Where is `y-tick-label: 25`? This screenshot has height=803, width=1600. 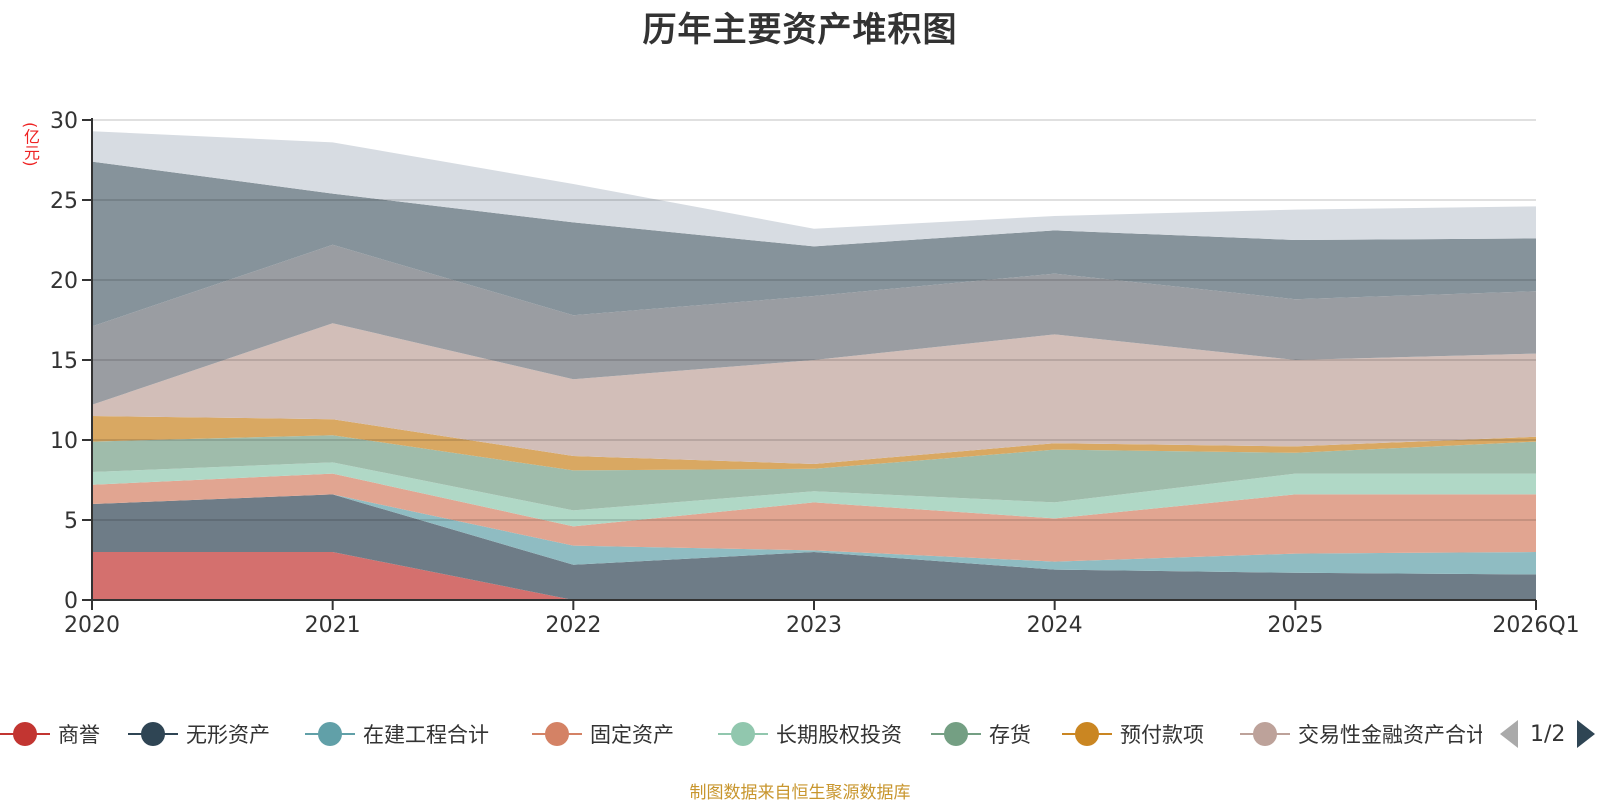 y-tick-label: 25 is located at coordinates (64, 201).